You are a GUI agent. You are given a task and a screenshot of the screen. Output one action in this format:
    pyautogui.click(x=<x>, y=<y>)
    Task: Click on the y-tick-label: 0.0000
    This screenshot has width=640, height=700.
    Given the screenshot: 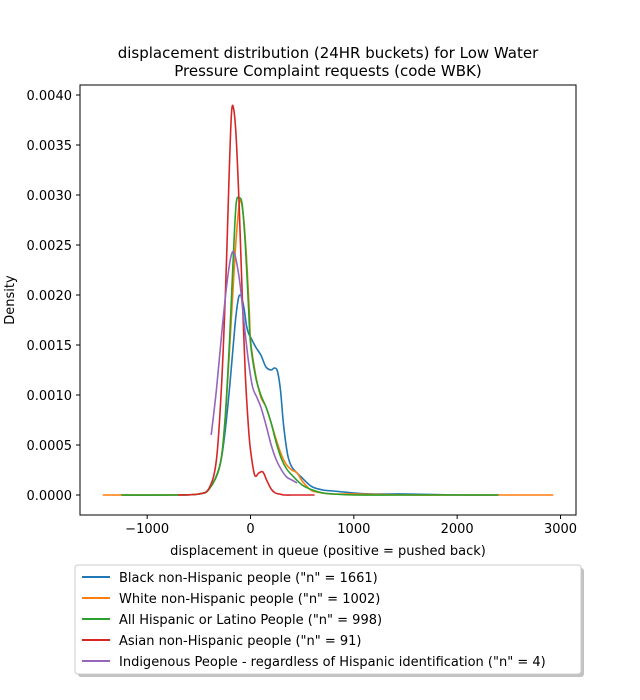 What is the action you would take?
    pyautogui.click(x=50, y=496)
    